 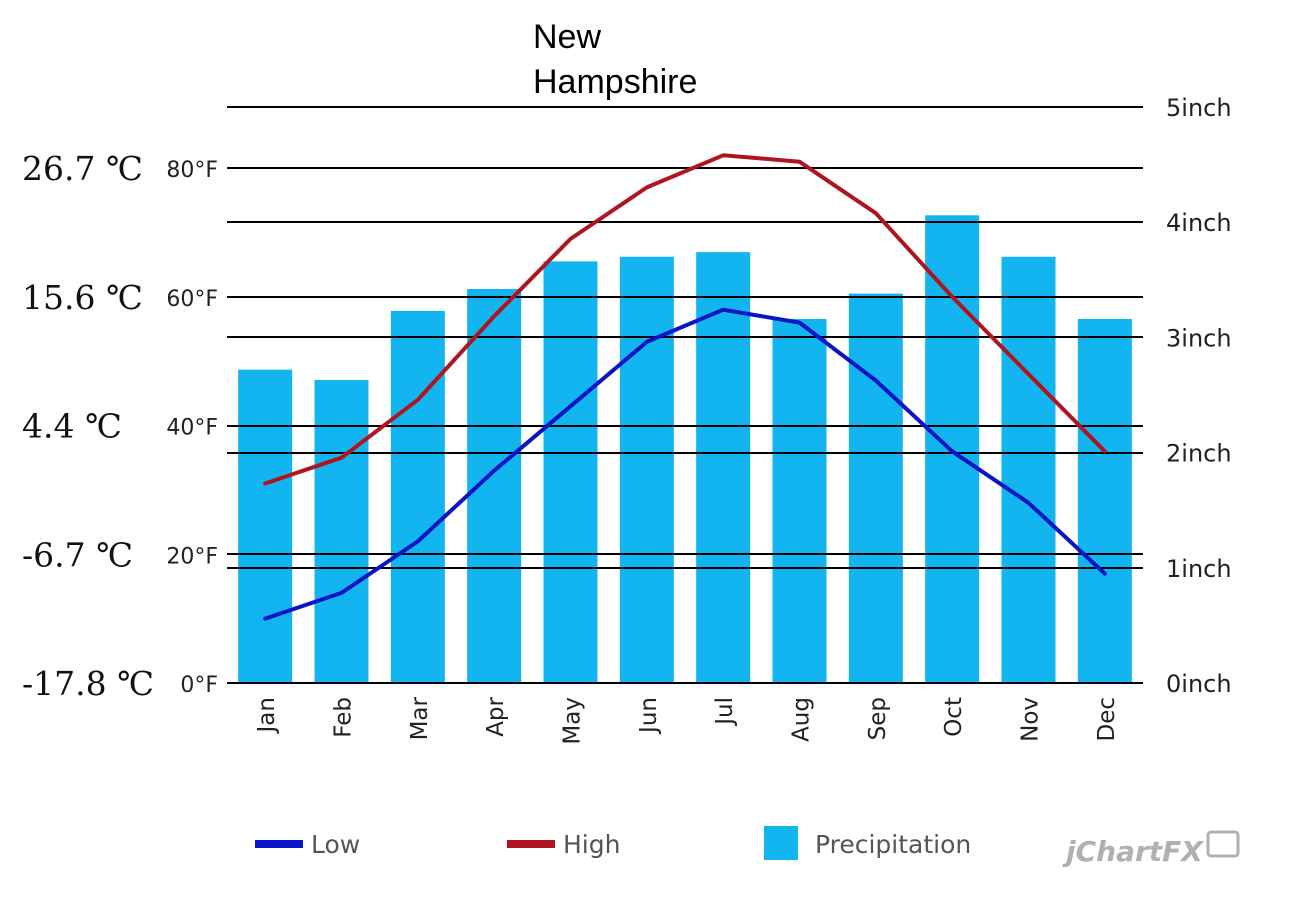 What do you see at coordinates (802, 719) in the screenshot?
I see `month-label-aug: Aug` at bounding box center [802, 719].